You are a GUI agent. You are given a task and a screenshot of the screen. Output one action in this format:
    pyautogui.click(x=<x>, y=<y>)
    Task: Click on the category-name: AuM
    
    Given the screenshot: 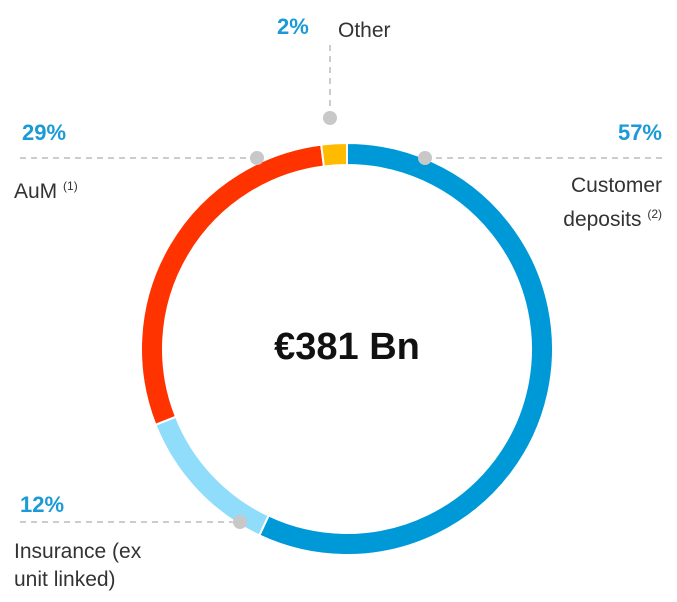 What is the action you would take?
    pyautogui.click(x=36, y=191)
    